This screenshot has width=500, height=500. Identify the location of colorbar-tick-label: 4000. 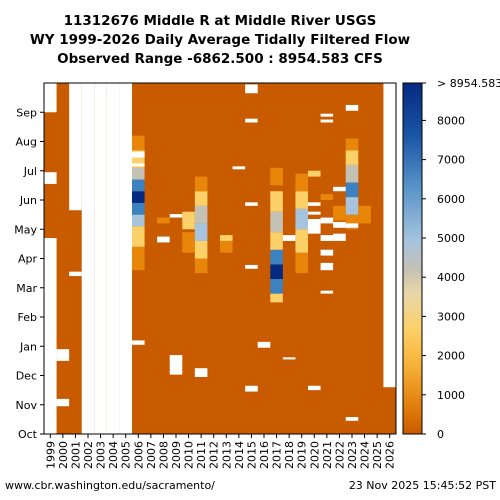
(451, 277).